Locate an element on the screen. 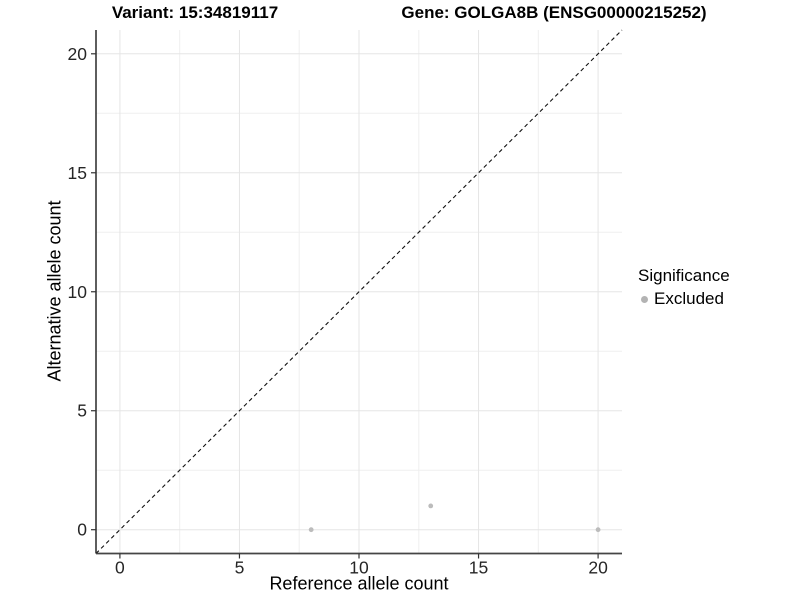 The image size is (800, 600). y-tick-label: 5 is located at coordinates (82, 411).